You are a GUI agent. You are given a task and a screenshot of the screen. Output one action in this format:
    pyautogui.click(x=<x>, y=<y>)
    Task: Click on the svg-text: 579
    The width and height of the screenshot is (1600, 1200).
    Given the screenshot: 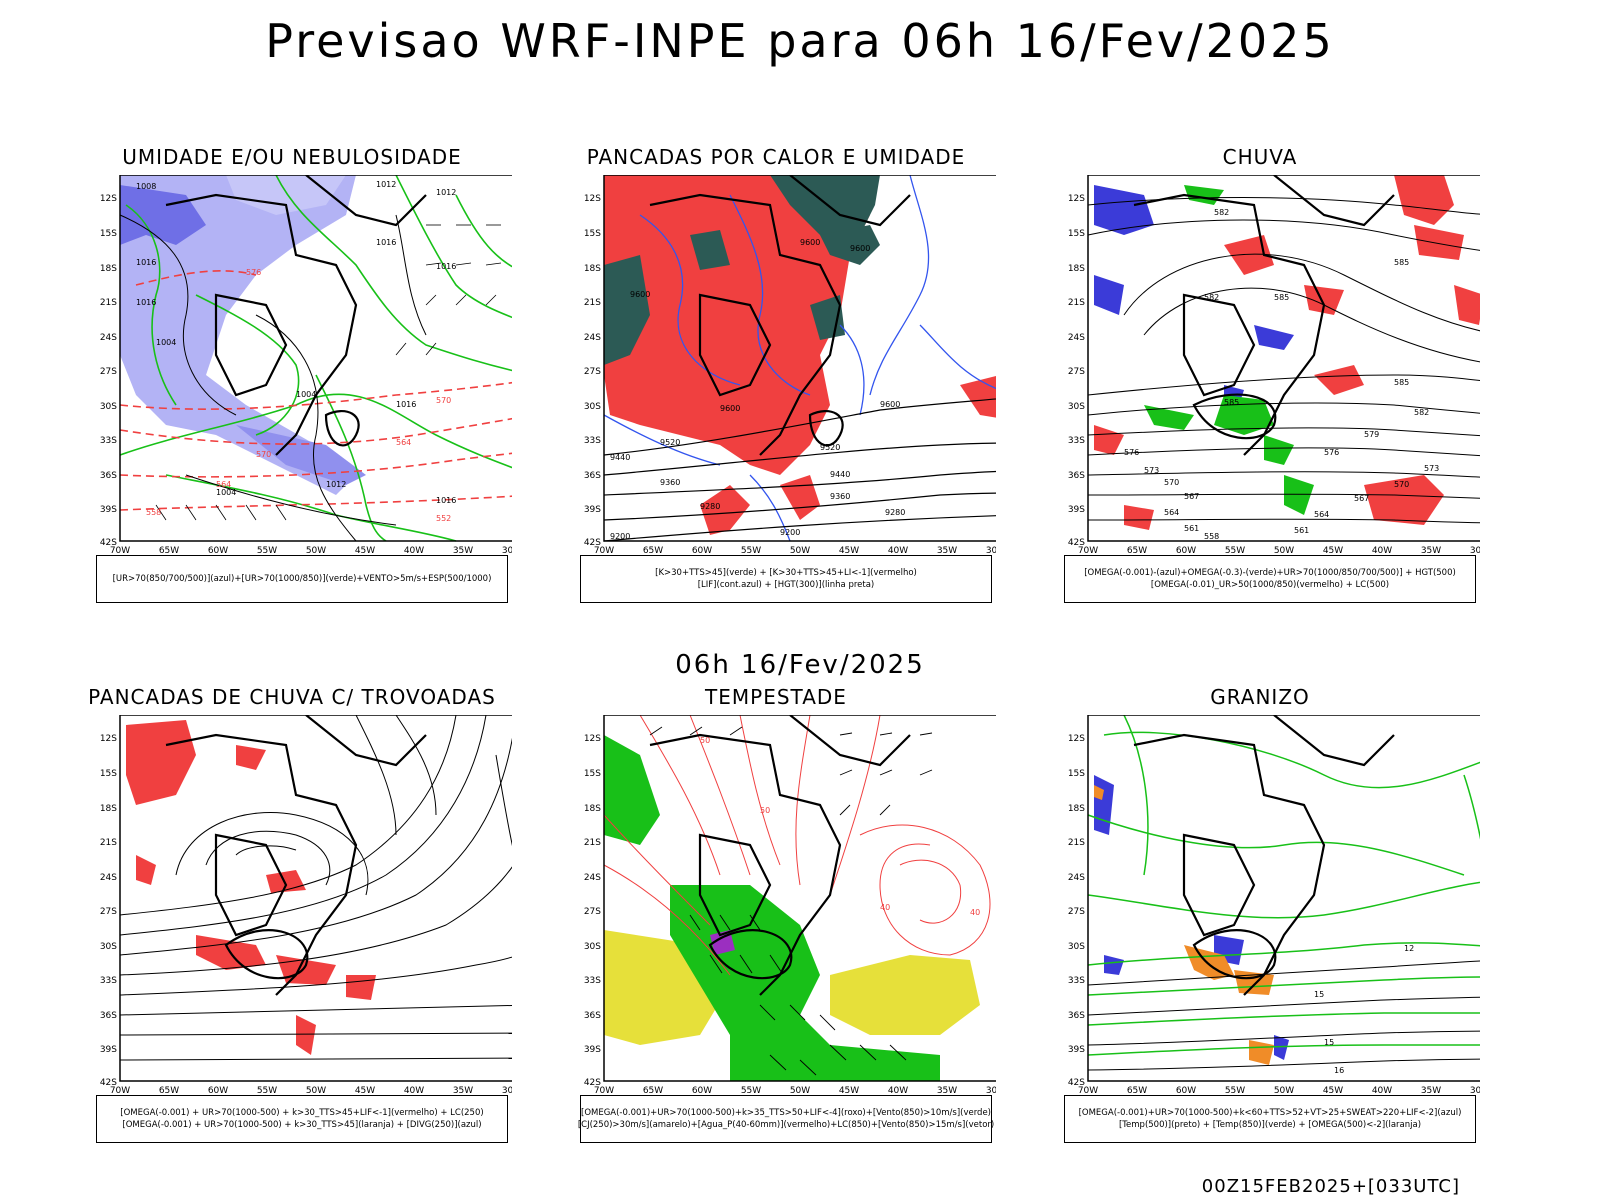 What is the action you would take?
    pyautogui.click(x=1371, y=434)
    